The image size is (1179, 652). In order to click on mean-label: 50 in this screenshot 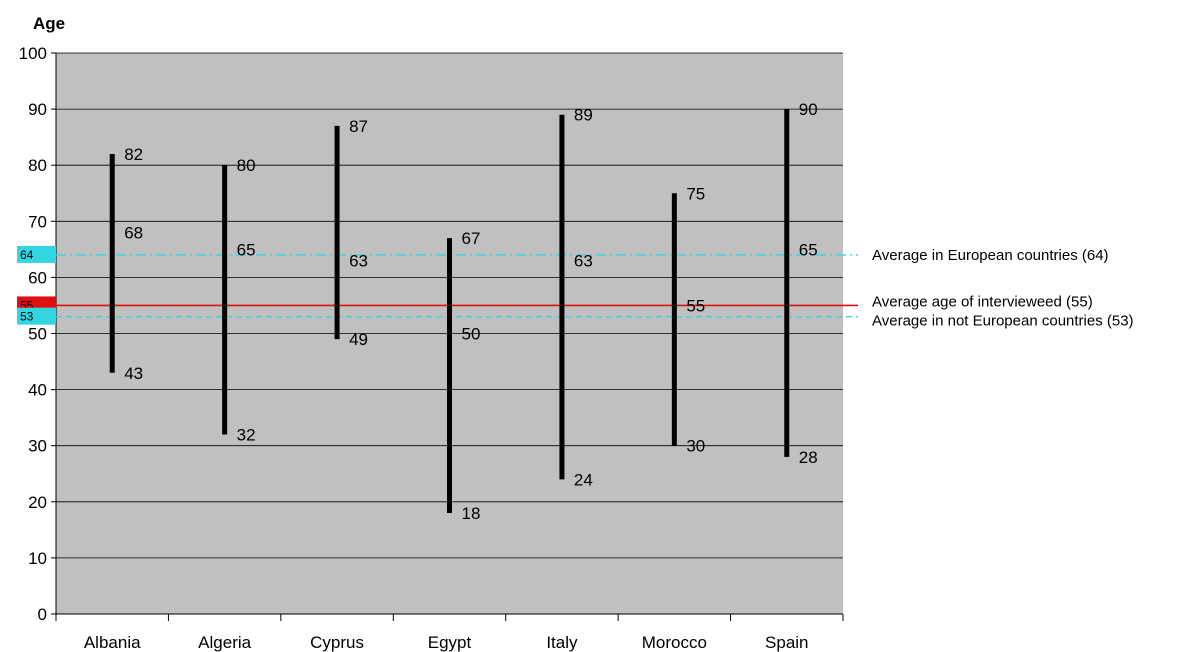, I will do `click(471, 334)`.